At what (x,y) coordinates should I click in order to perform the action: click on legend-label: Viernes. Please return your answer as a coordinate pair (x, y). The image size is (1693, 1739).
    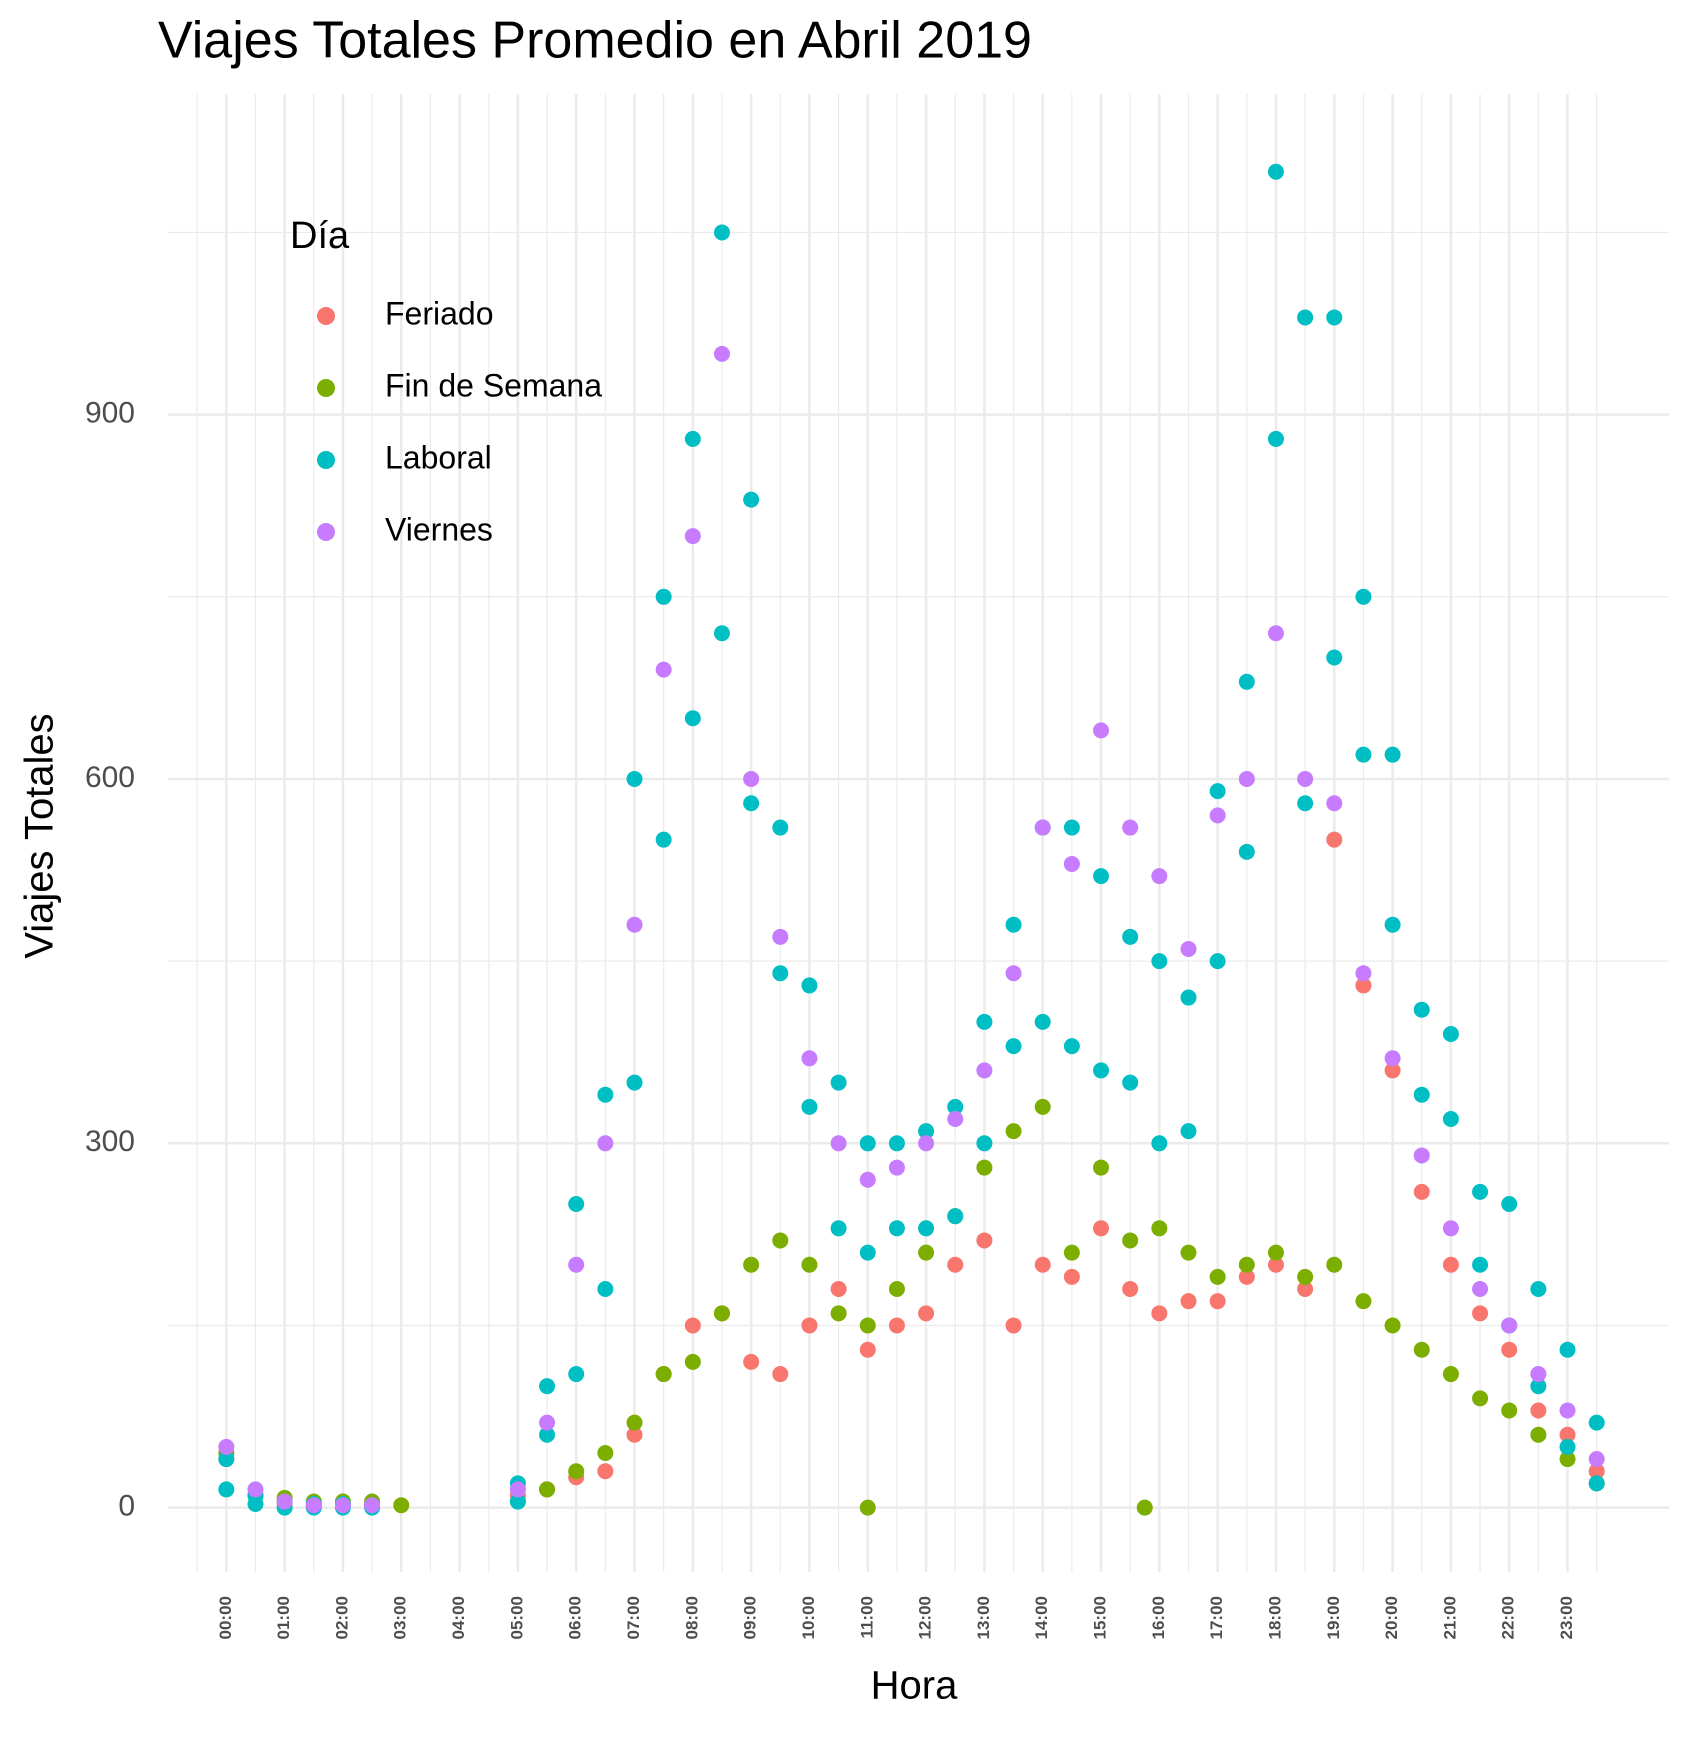
    Looking at the image, I should click on (439, 529).